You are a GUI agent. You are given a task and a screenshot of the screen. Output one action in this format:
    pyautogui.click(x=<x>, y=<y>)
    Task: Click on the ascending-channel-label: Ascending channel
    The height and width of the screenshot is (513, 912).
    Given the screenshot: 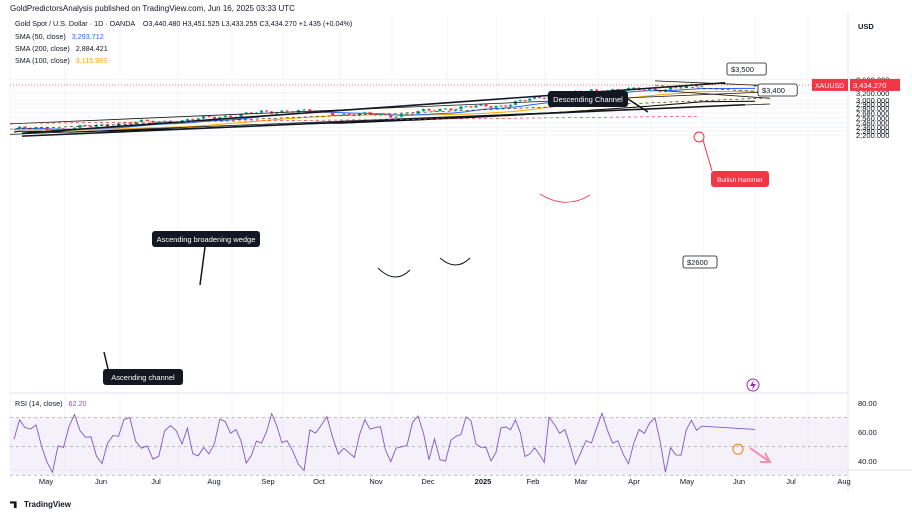 What is the action you would take?
    pyautogui.click(x=143, y=377)
    